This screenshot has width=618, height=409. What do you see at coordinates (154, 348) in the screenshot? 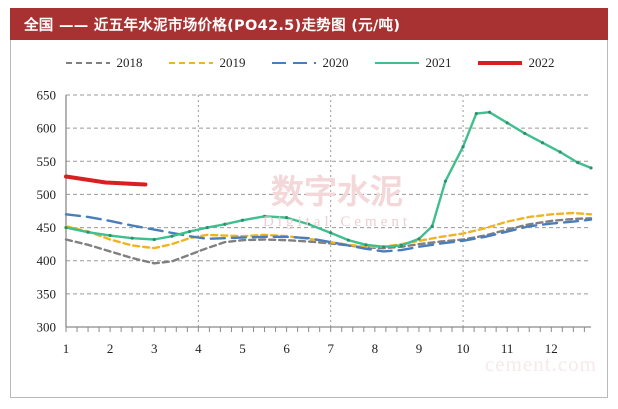
I see `x-axis-label: 3` at bounding box center [154, 348].